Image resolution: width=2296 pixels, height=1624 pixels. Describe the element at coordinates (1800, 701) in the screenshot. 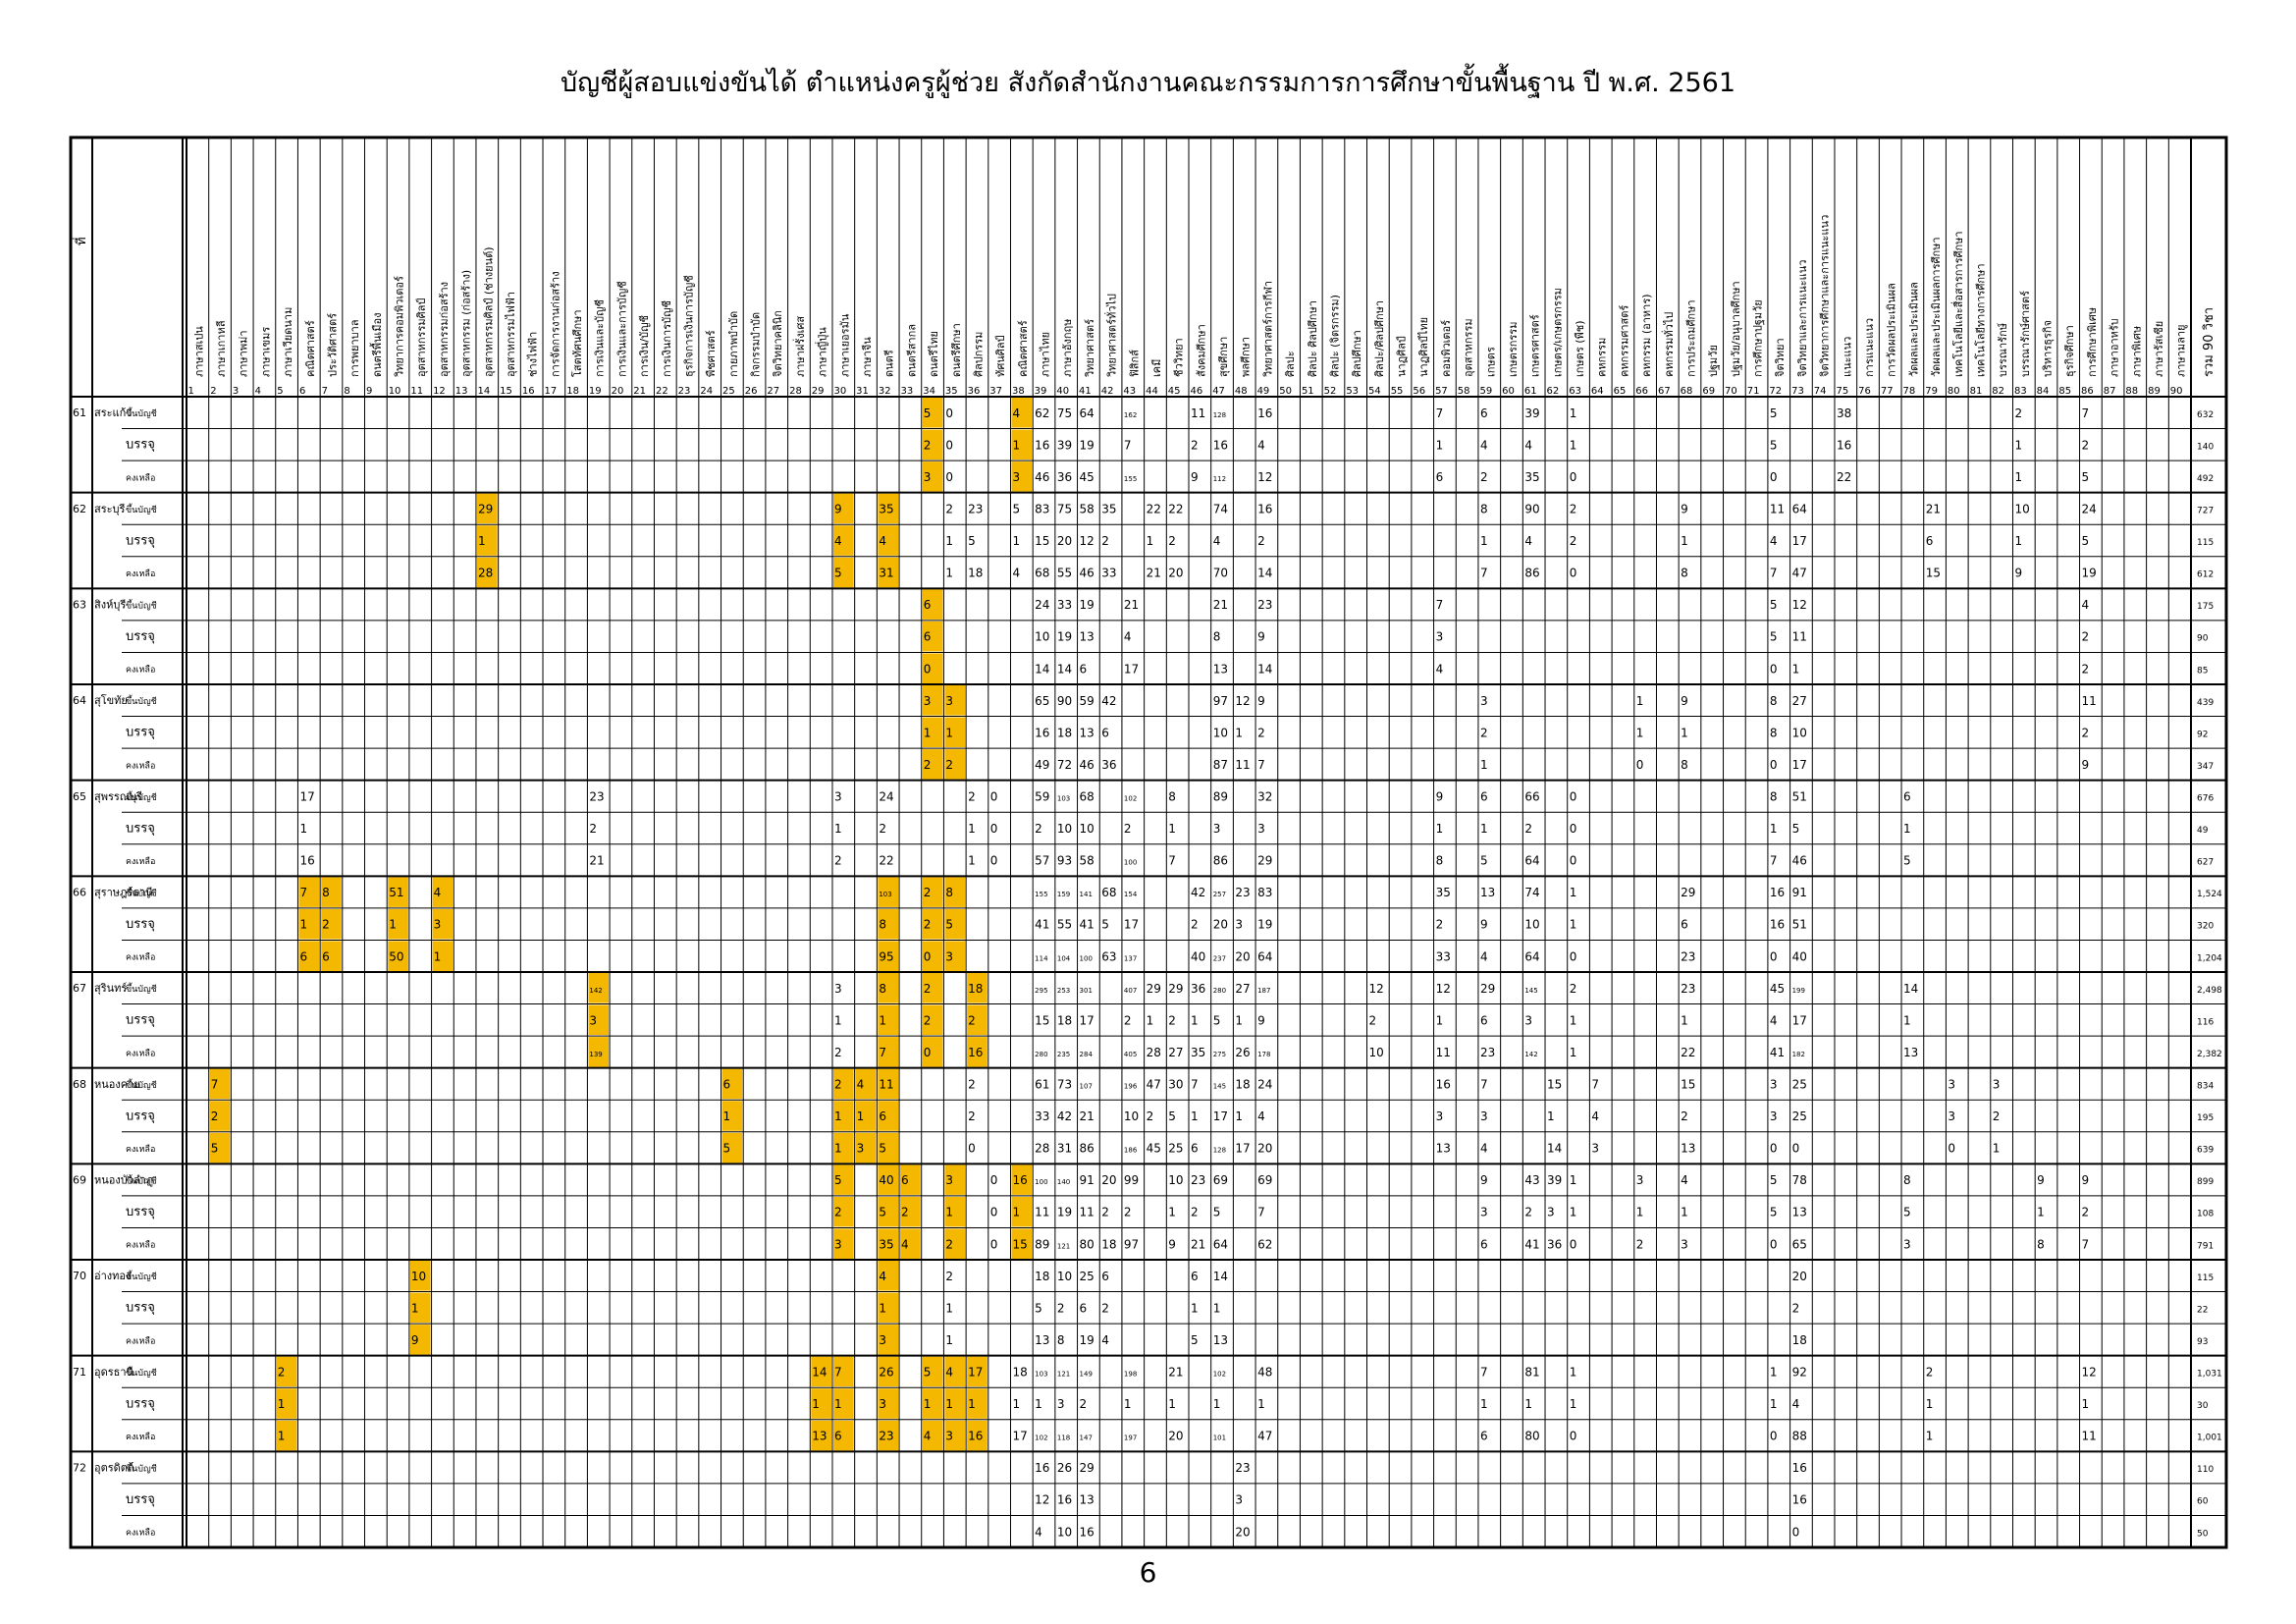

I see `cell-value: 27` at that location.